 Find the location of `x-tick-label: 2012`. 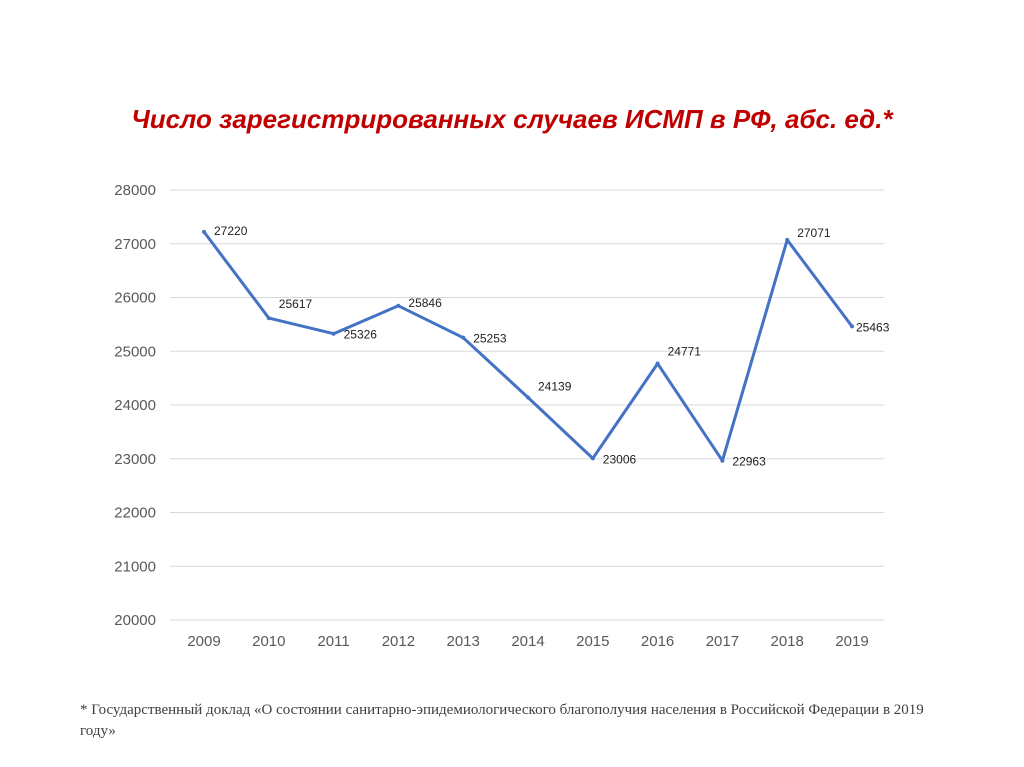

x-tick-label: 2012 is located at coordinates (398, 641).